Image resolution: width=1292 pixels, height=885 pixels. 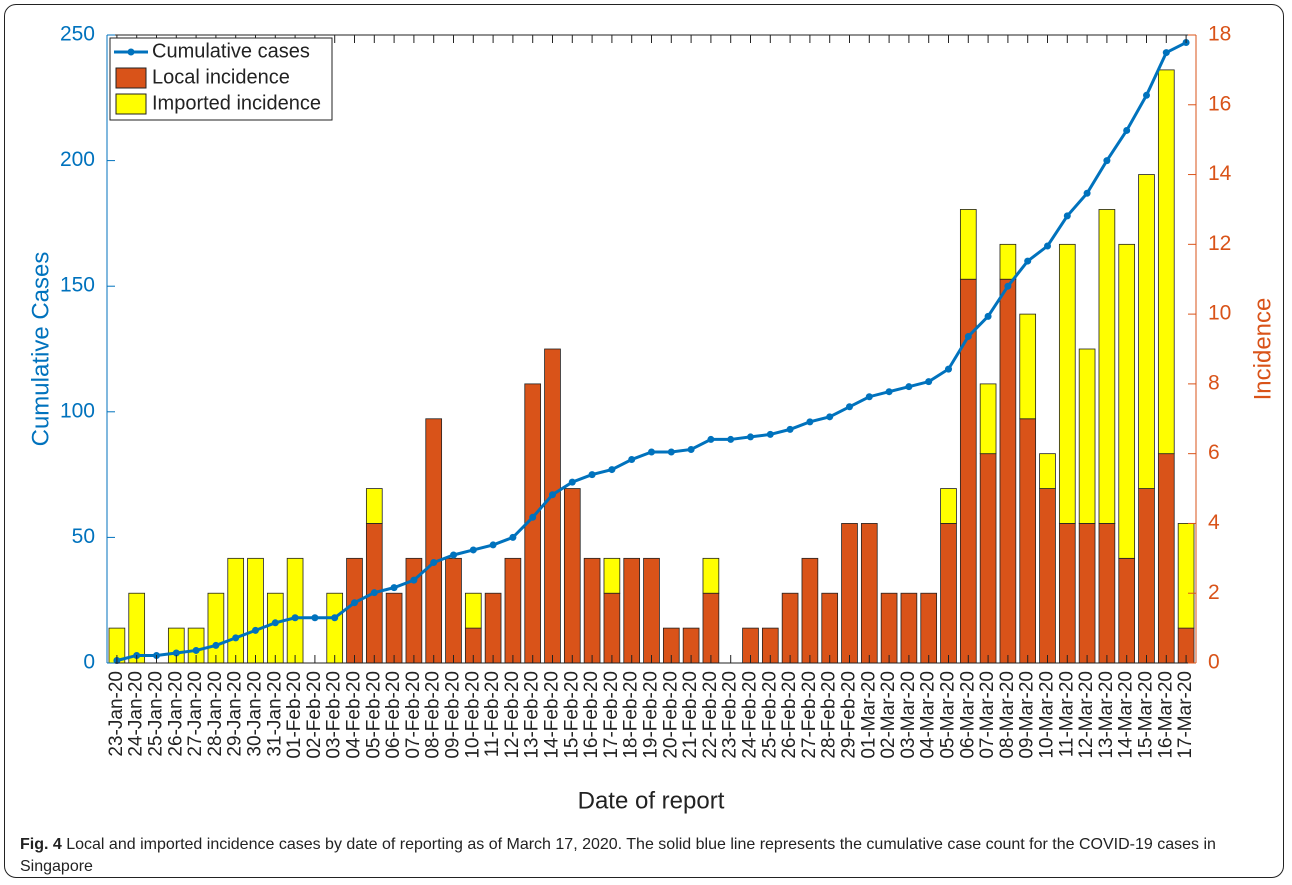 What do you see at coordinates (40, 349) in the screenshot?
I see `y-axis-label: Cumulative Cases` at bounding box center [40, 349].